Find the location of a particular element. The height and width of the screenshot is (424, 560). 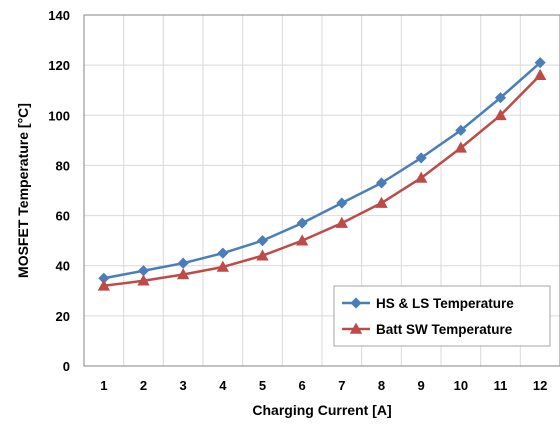

x-tick-label: 2 is located at coordinates (143, 385).